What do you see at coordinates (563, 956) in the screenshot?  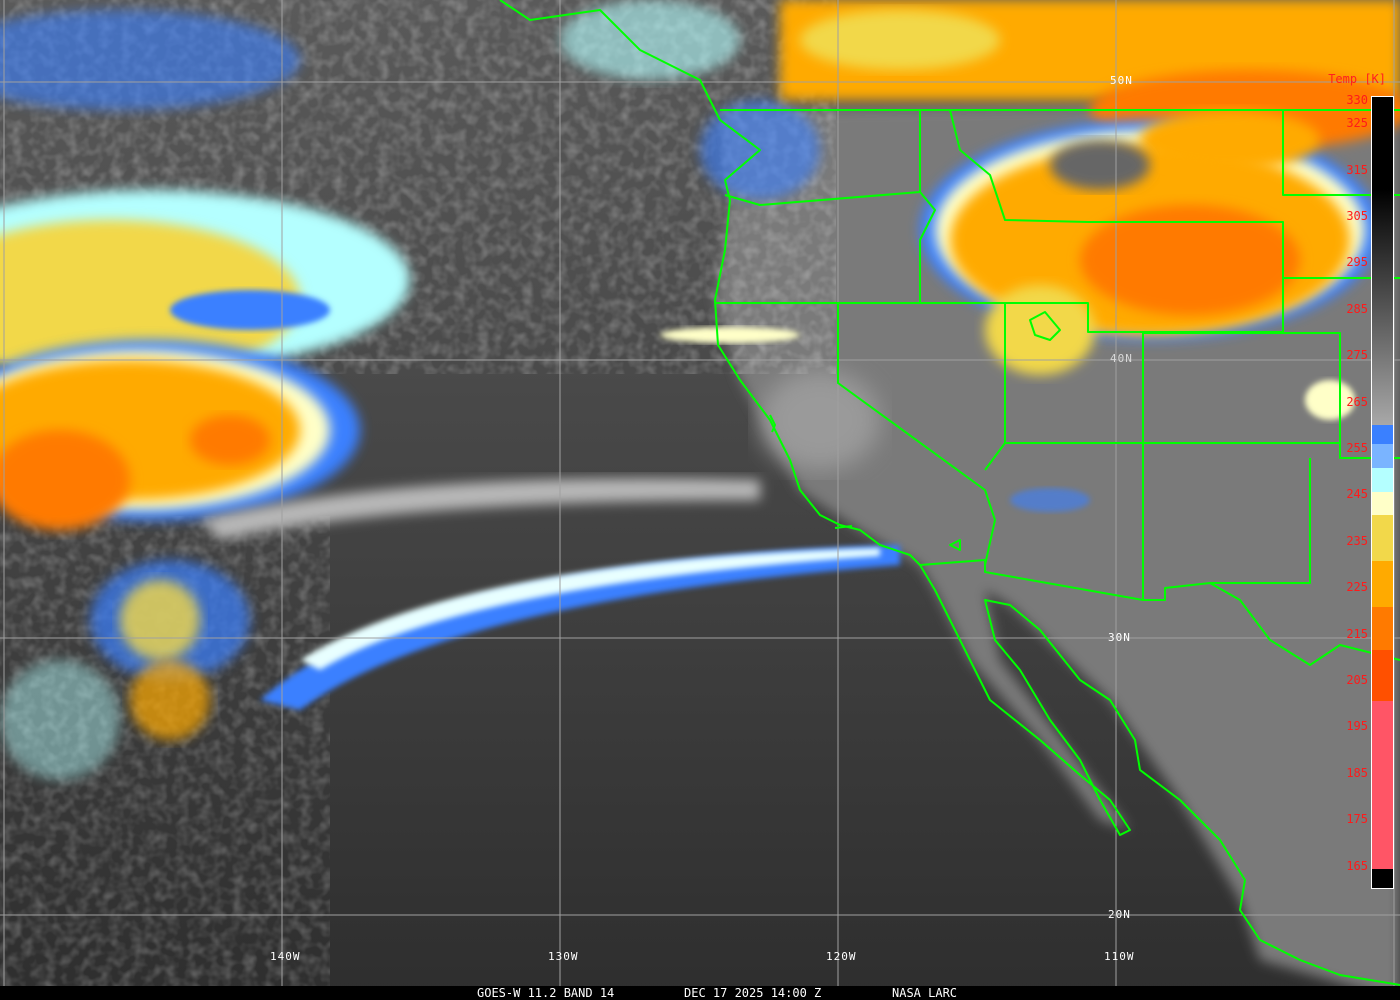 I see `lon-label-130w: 130W` at bounding box center [563, 956].